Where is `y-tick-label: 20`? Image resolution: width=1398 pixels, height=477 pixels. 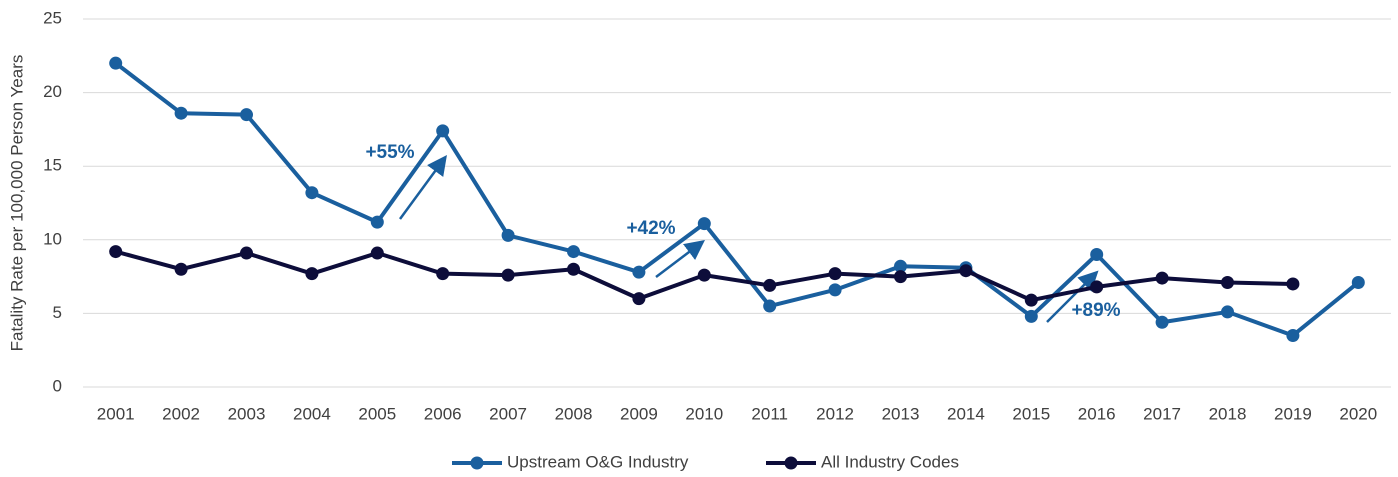
y-tick-label: 20 is located at coordinates (52, 91).